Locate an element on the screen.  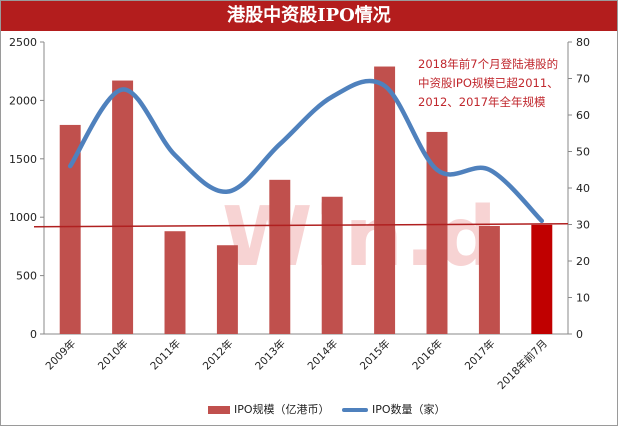
x-tick-label: 2014年 is located at coordinates (323, 355).